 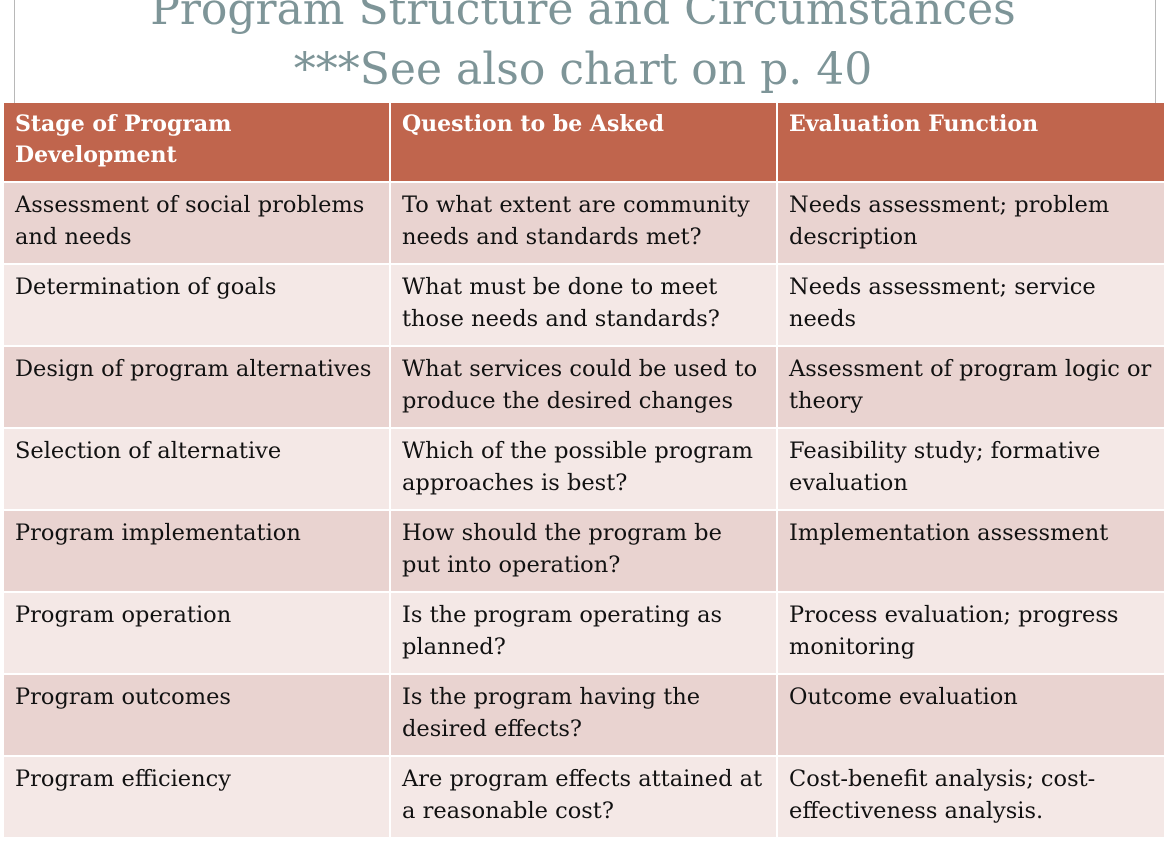 I want to click on cell-function: Feasibility study; formative evaluation, so click(x=971, y=470).